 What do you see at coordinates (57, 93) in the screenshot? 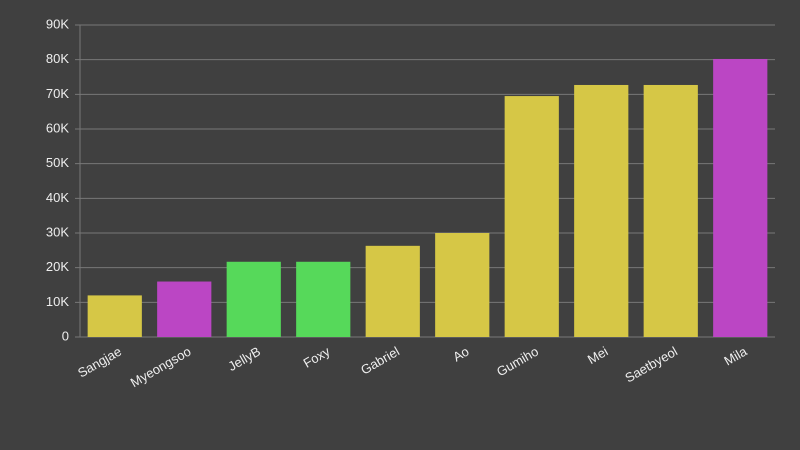
I see `y-tick-label: 70K` at bounding box center [57, 93].